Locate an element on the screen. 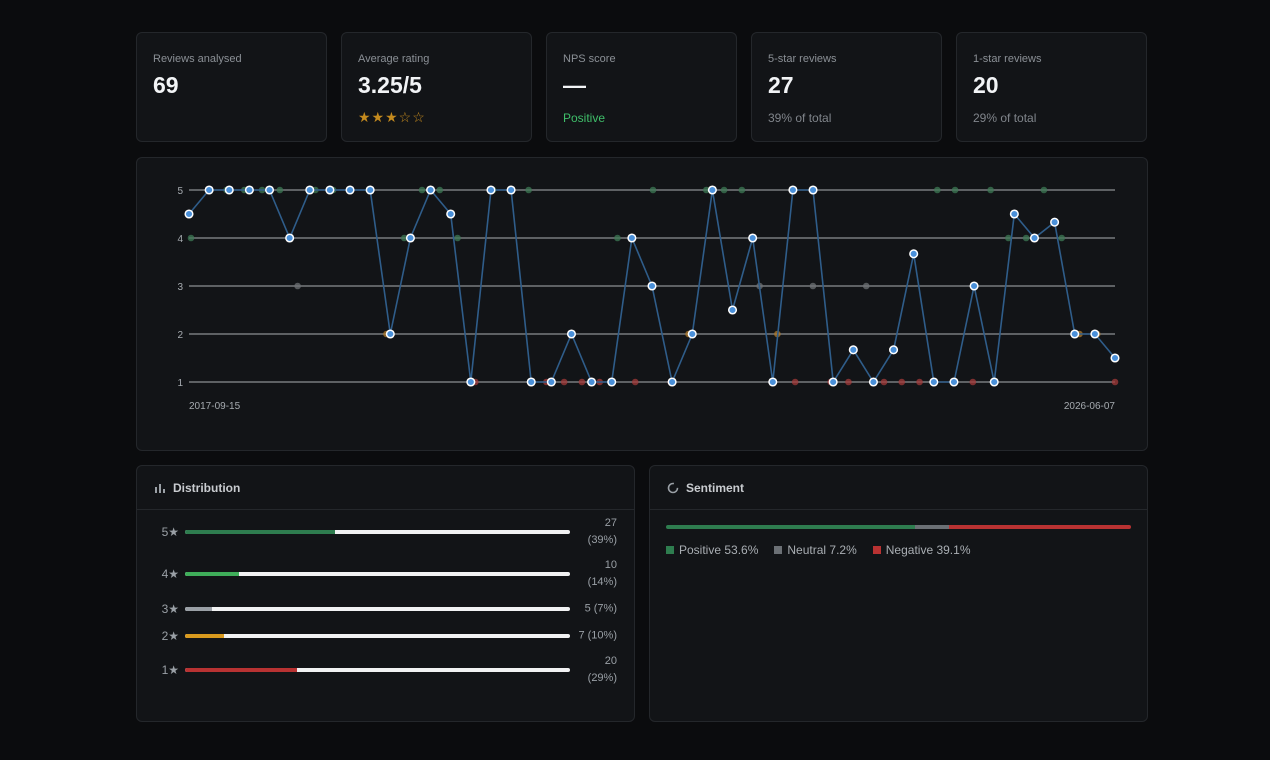  sentiment-header: Sentiment is located at coordinates (898, 488).